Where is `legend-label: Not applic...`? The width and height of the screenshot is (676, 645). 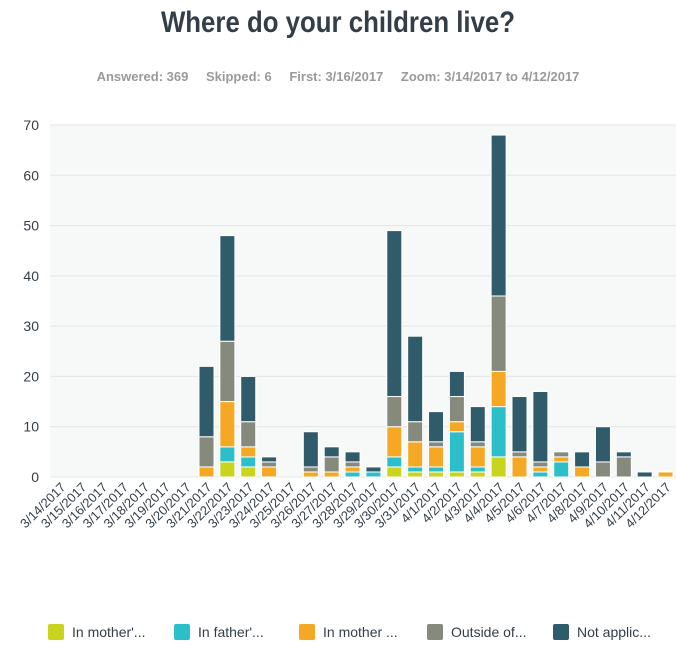 legend-label: Not applic... is located at coordinates (614, 632).